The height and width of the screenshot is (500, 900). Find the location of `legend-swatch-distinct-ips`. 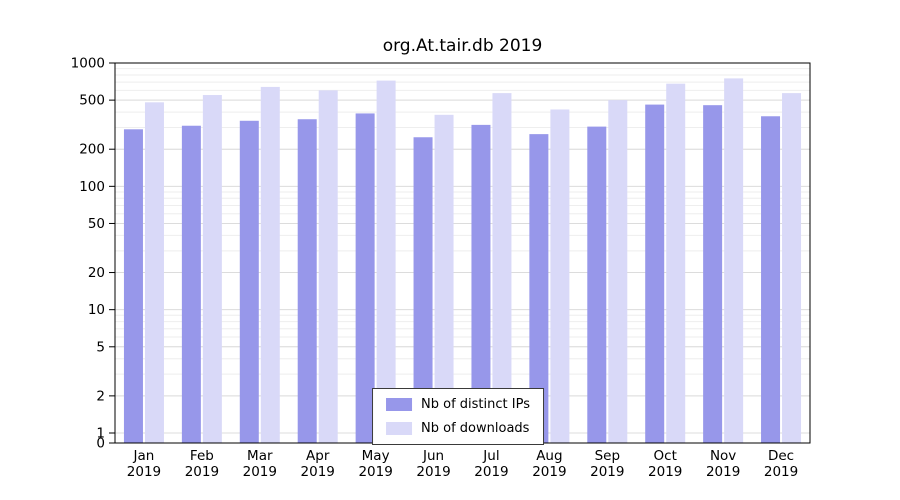

legend-swatch-distinct-ips is located at coordinates (399, 404).